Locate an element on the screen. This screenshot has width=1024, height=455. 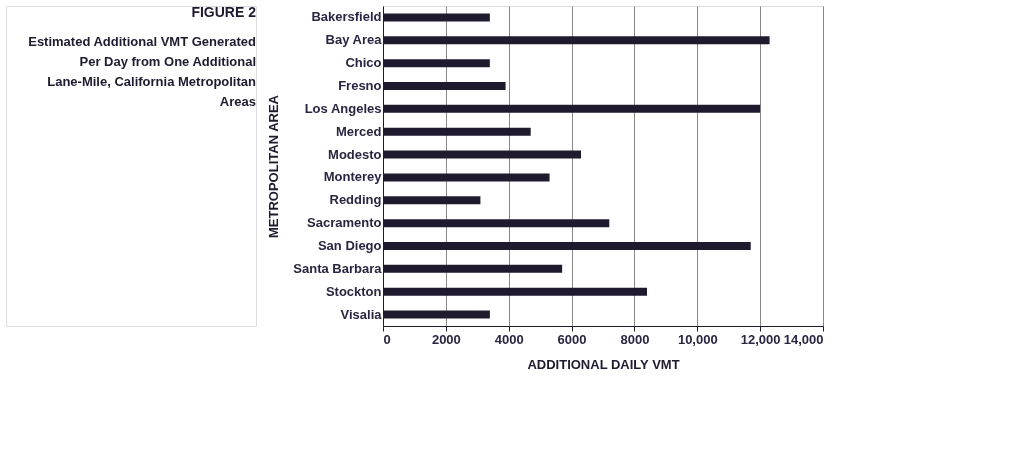
y-tick-label: San Diego is located at coordinates (349, 245).